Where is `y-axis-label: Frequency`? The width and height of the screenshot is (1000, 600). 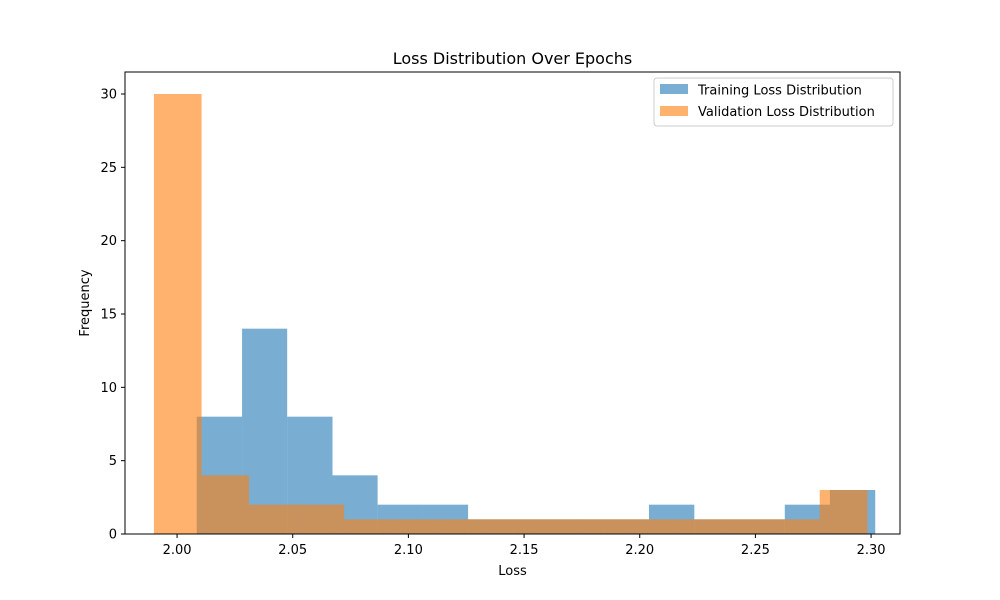 y-axis-label: Frequency is located at coordinates (85, 302).